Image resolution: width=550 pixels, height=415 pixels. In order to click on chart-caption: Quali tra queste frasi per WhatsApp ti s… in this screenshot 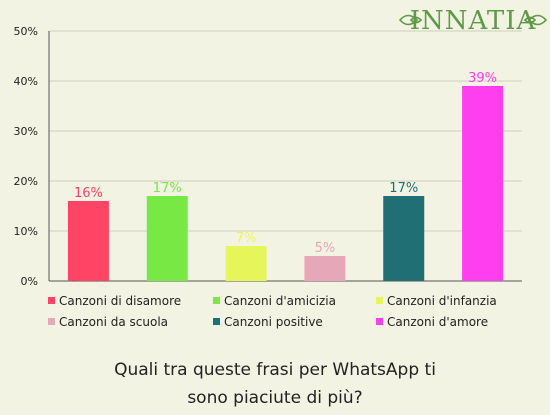, I will do `click(275, 384)`.